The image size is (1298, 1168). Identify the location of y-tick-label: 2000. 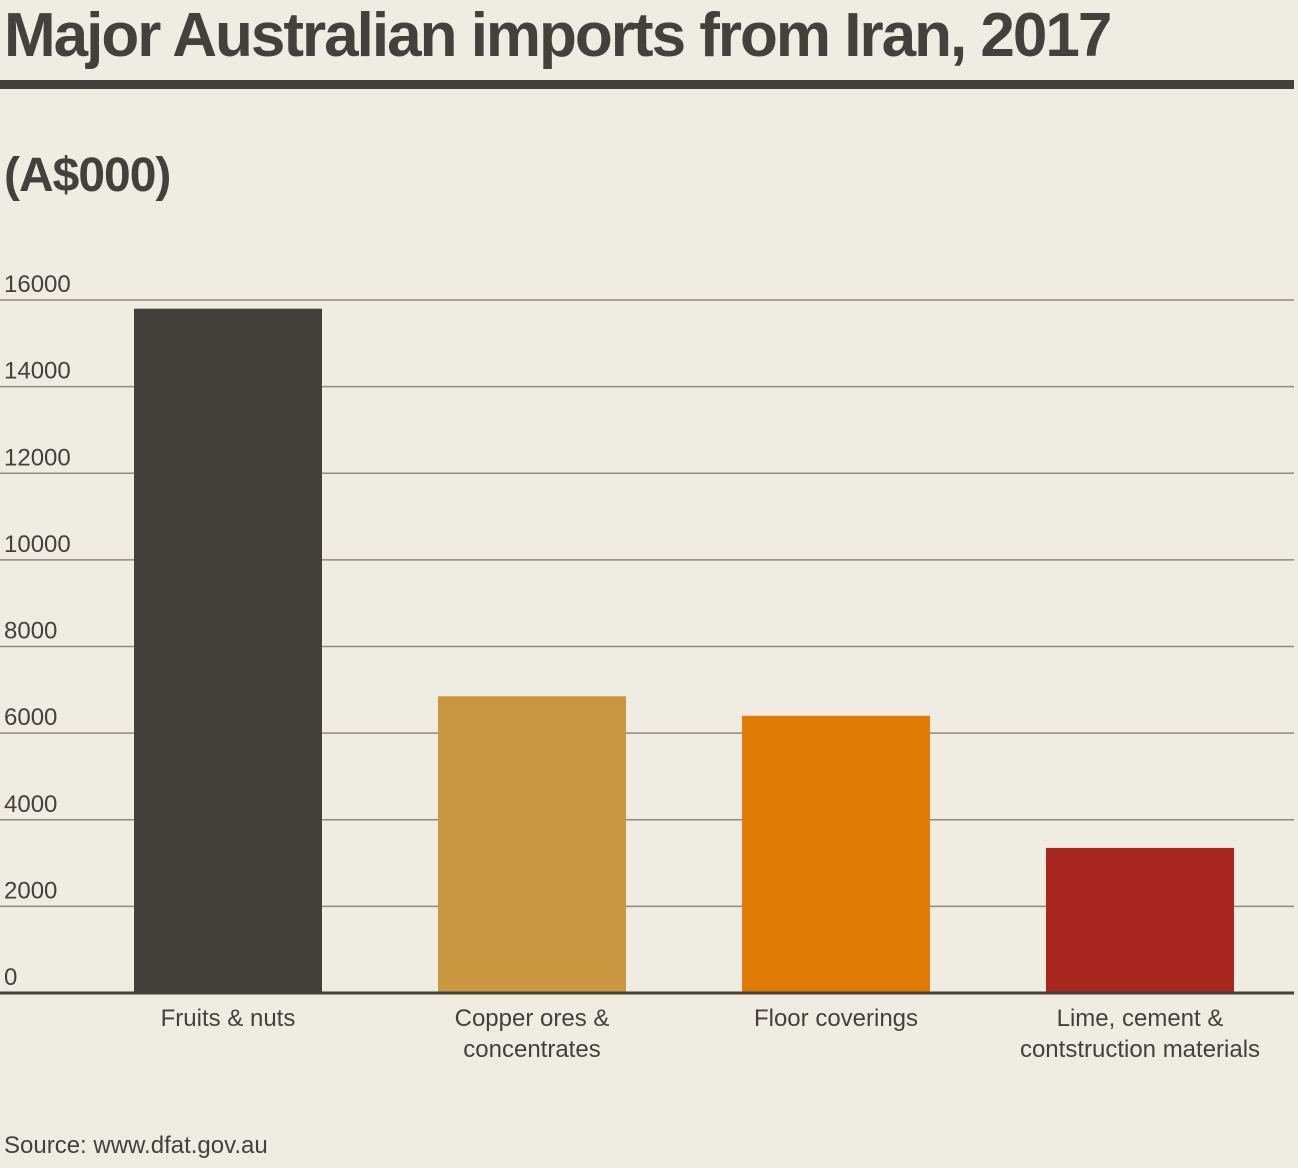
(30, 890).